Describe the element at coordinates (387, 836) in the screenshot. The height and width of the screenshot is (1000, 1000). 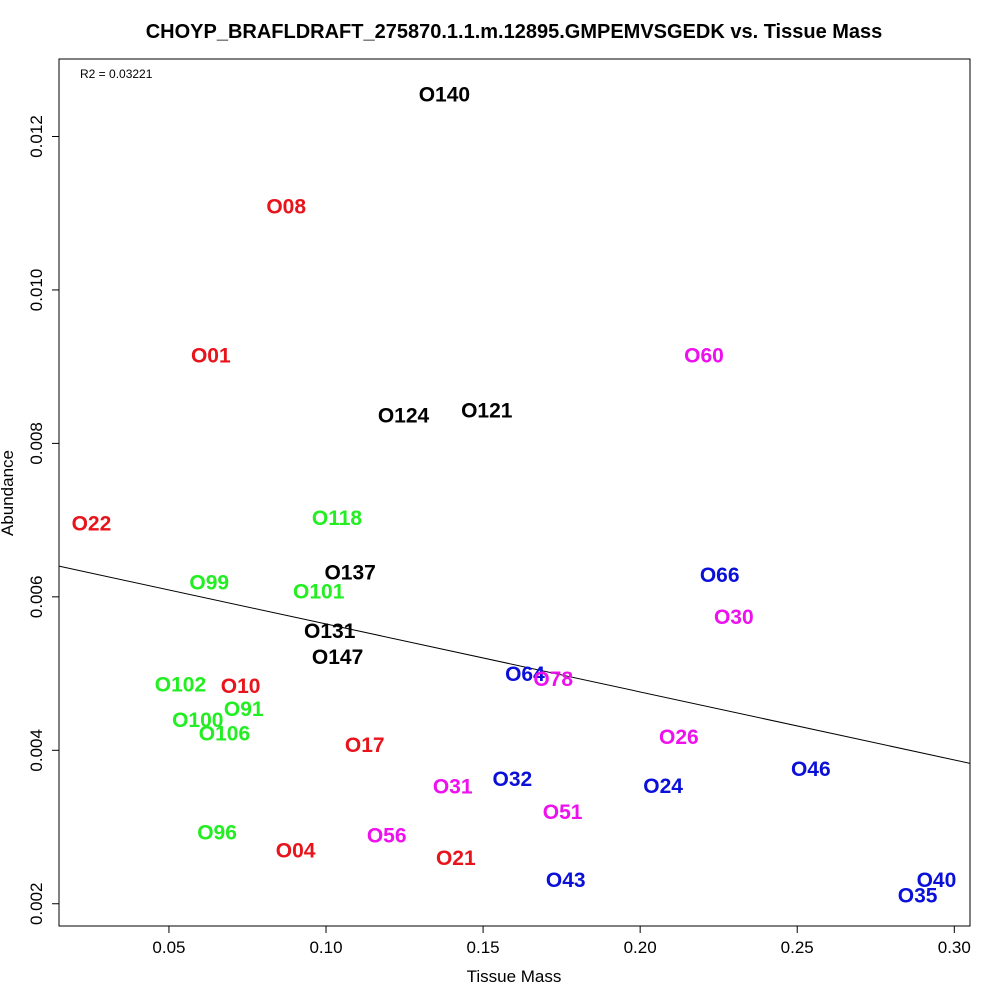
I see `point-label-o56: O56` at that location.